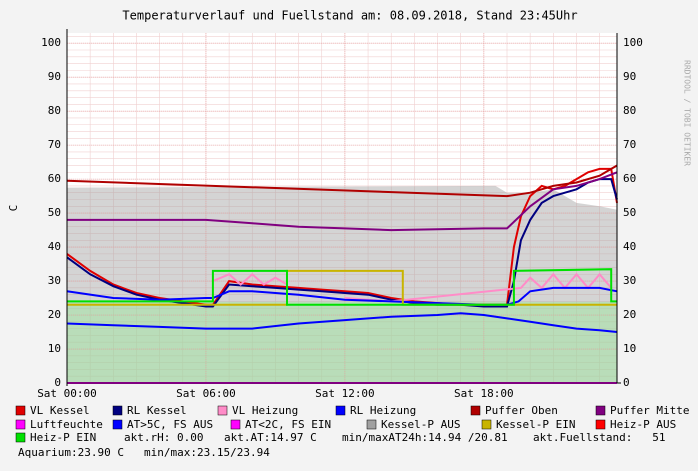  I want to click on area, so click(342, 342).